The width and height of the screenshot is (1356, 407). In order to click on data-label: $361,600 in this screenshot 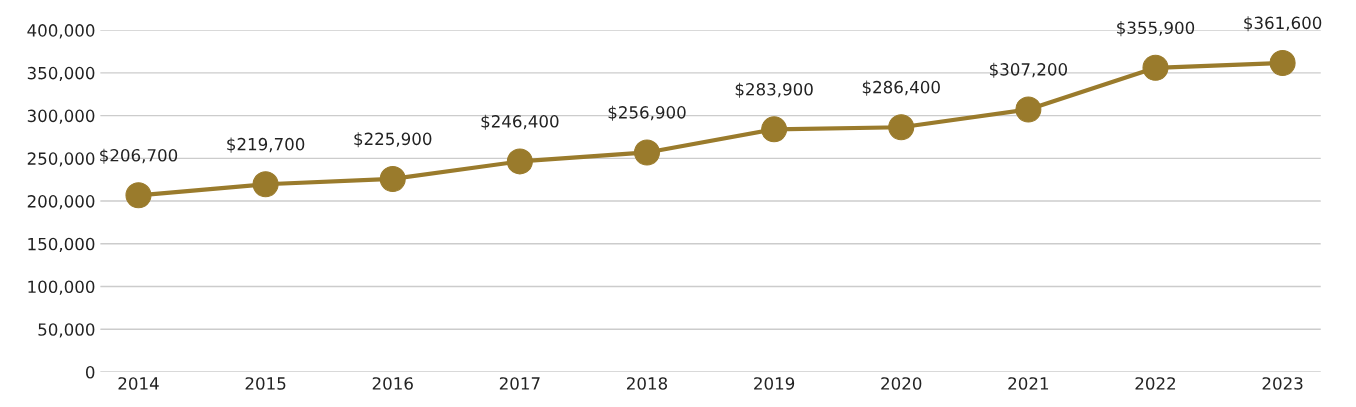, I will do `click(1283, 24)`.